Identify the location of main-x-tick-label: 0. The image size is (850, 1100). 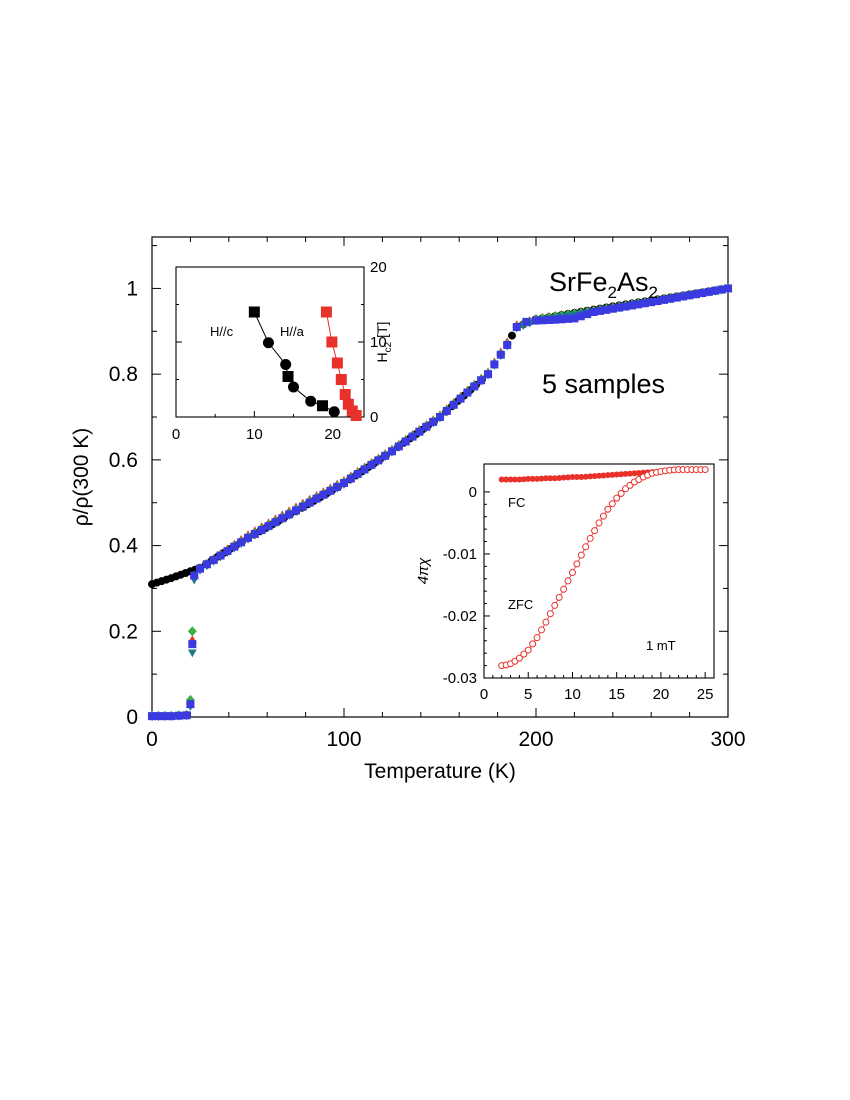
(152, 739).